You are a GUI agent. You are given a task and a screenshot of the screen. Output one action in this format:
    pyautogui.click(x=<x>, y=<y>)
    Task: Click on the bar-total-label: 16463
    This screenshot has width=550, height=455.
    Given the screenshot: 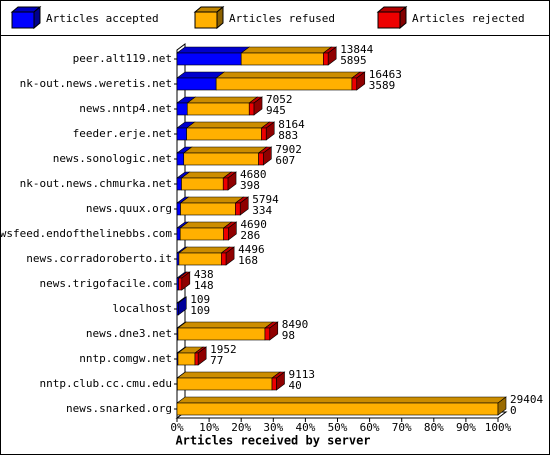 What is the action you would take?
    pyautogui.click(x=385, y=74)
    